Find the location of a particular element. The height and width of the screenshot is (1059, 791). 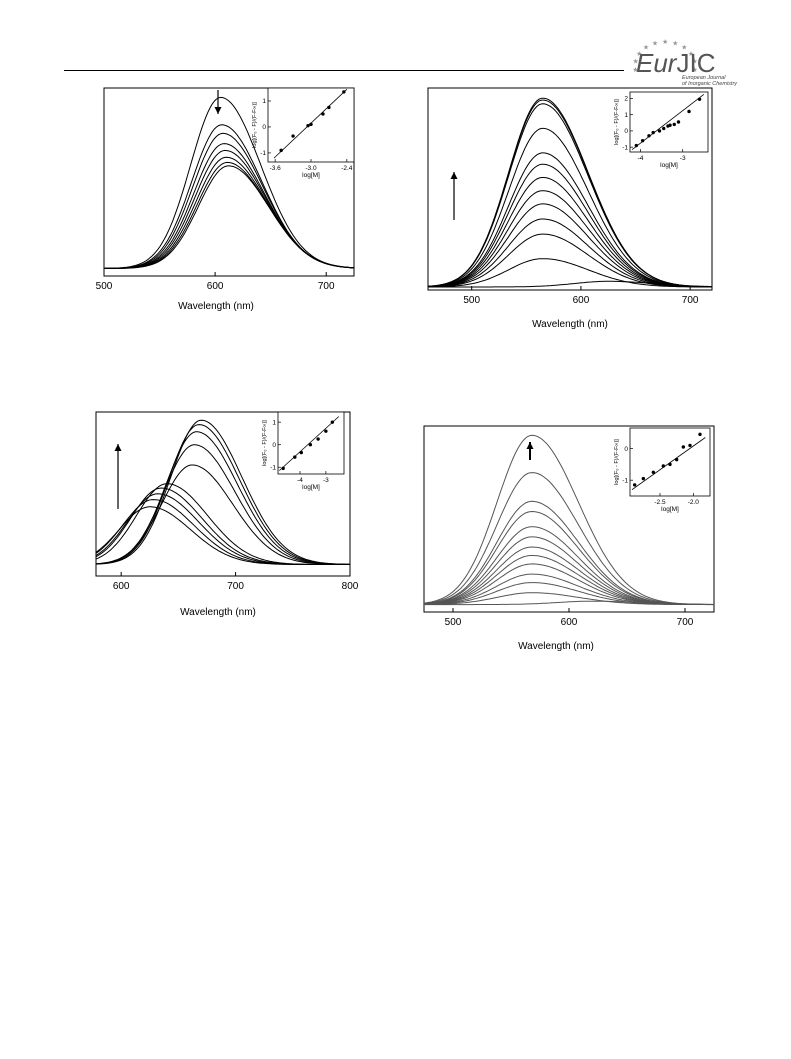

inset-x-tick-label: -2.0 is located at coordinates (694, 502).